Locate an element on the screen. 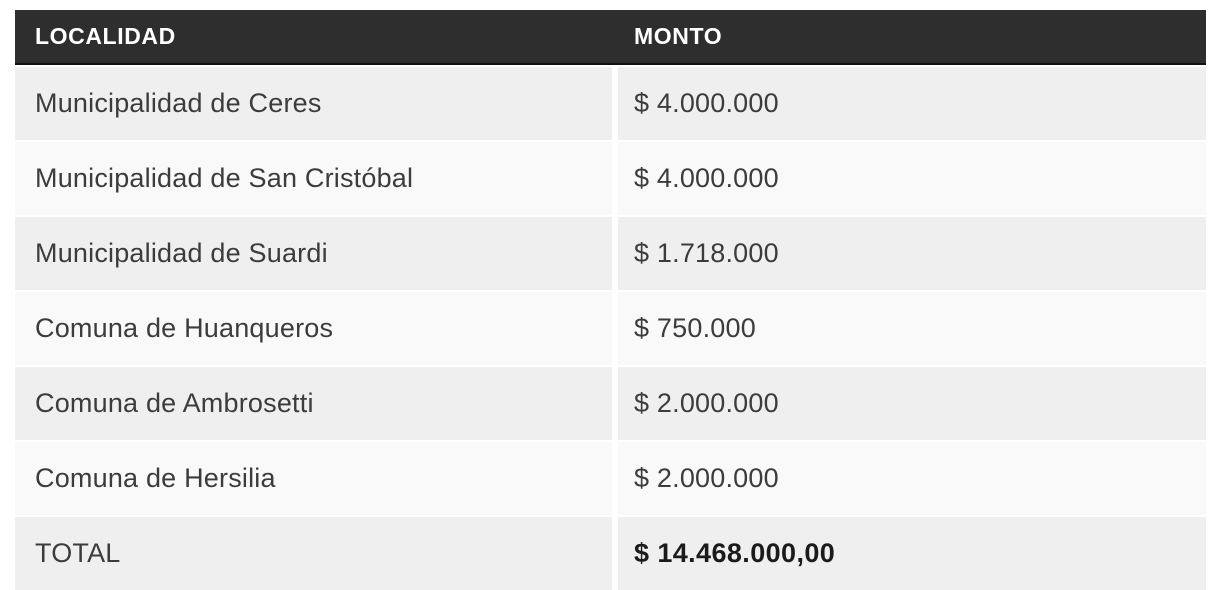 The width and height of the screenshot is (1226, 590). localidad-cell: TOTAL is located at coordinates (313, 553).